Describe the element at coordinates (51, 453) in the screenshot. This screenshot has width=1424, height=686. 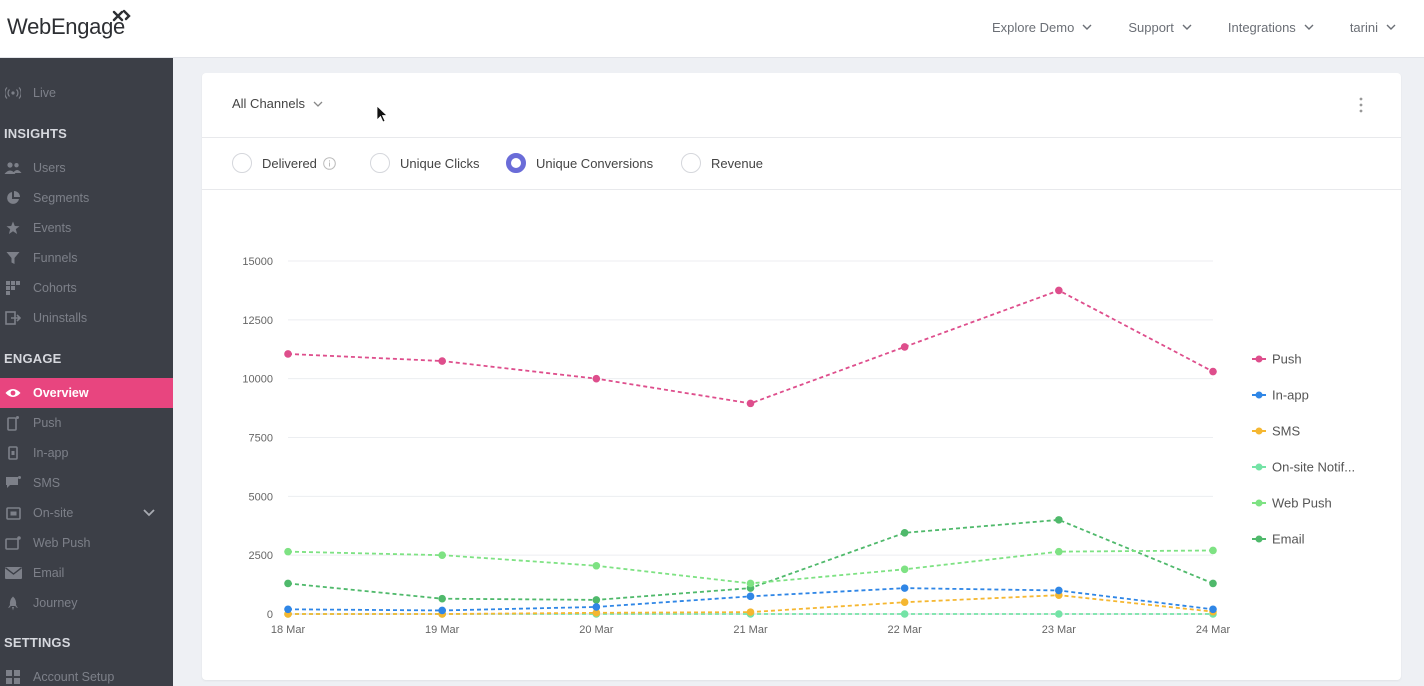
I see `sidebar-item-label: In-app` at that location.